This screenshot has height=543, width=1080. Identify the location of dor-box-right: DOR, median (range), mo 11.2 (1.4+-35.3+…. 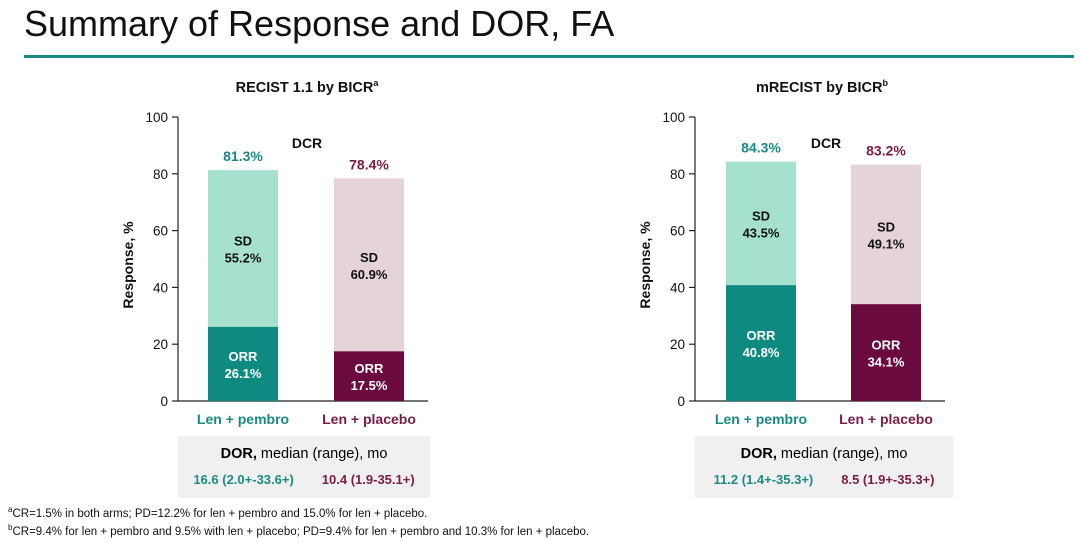
(824, 467).